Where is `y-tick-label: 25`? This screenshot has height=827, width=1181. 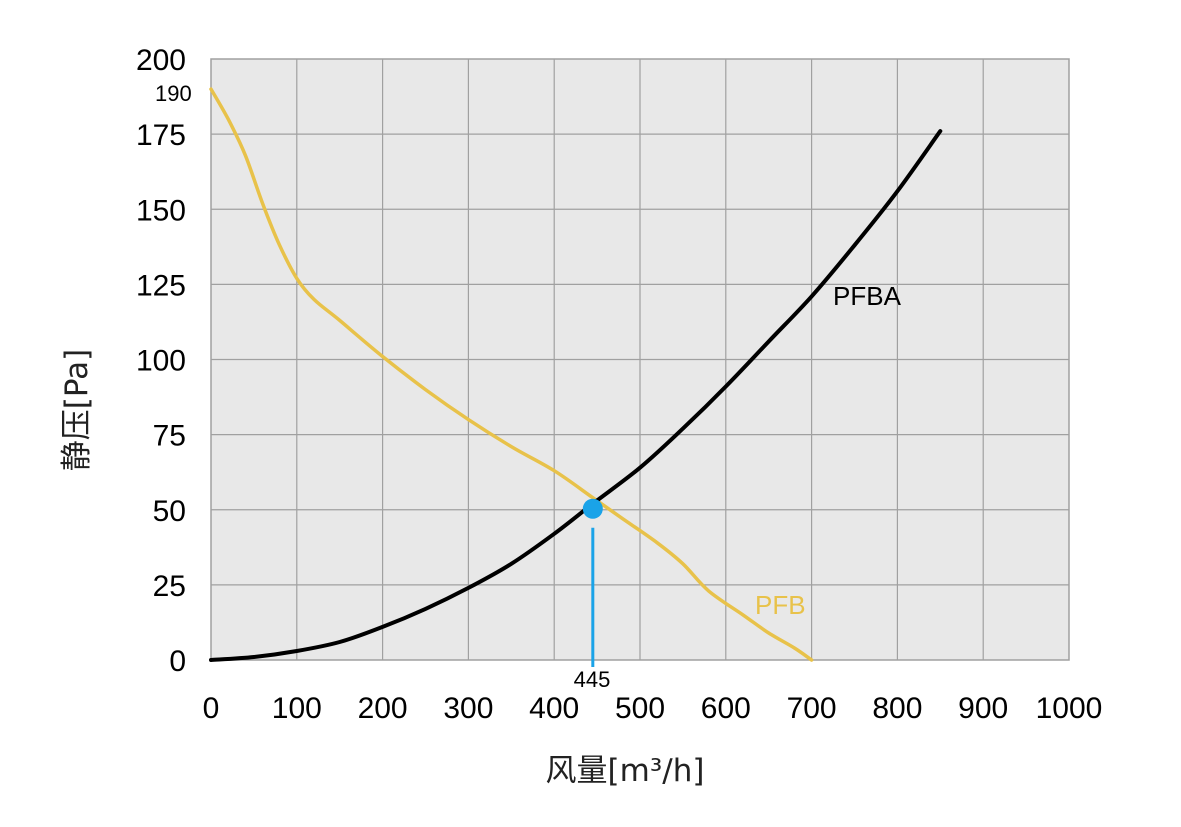 y-tick-label: 25 is located at coordinates (169, 586).